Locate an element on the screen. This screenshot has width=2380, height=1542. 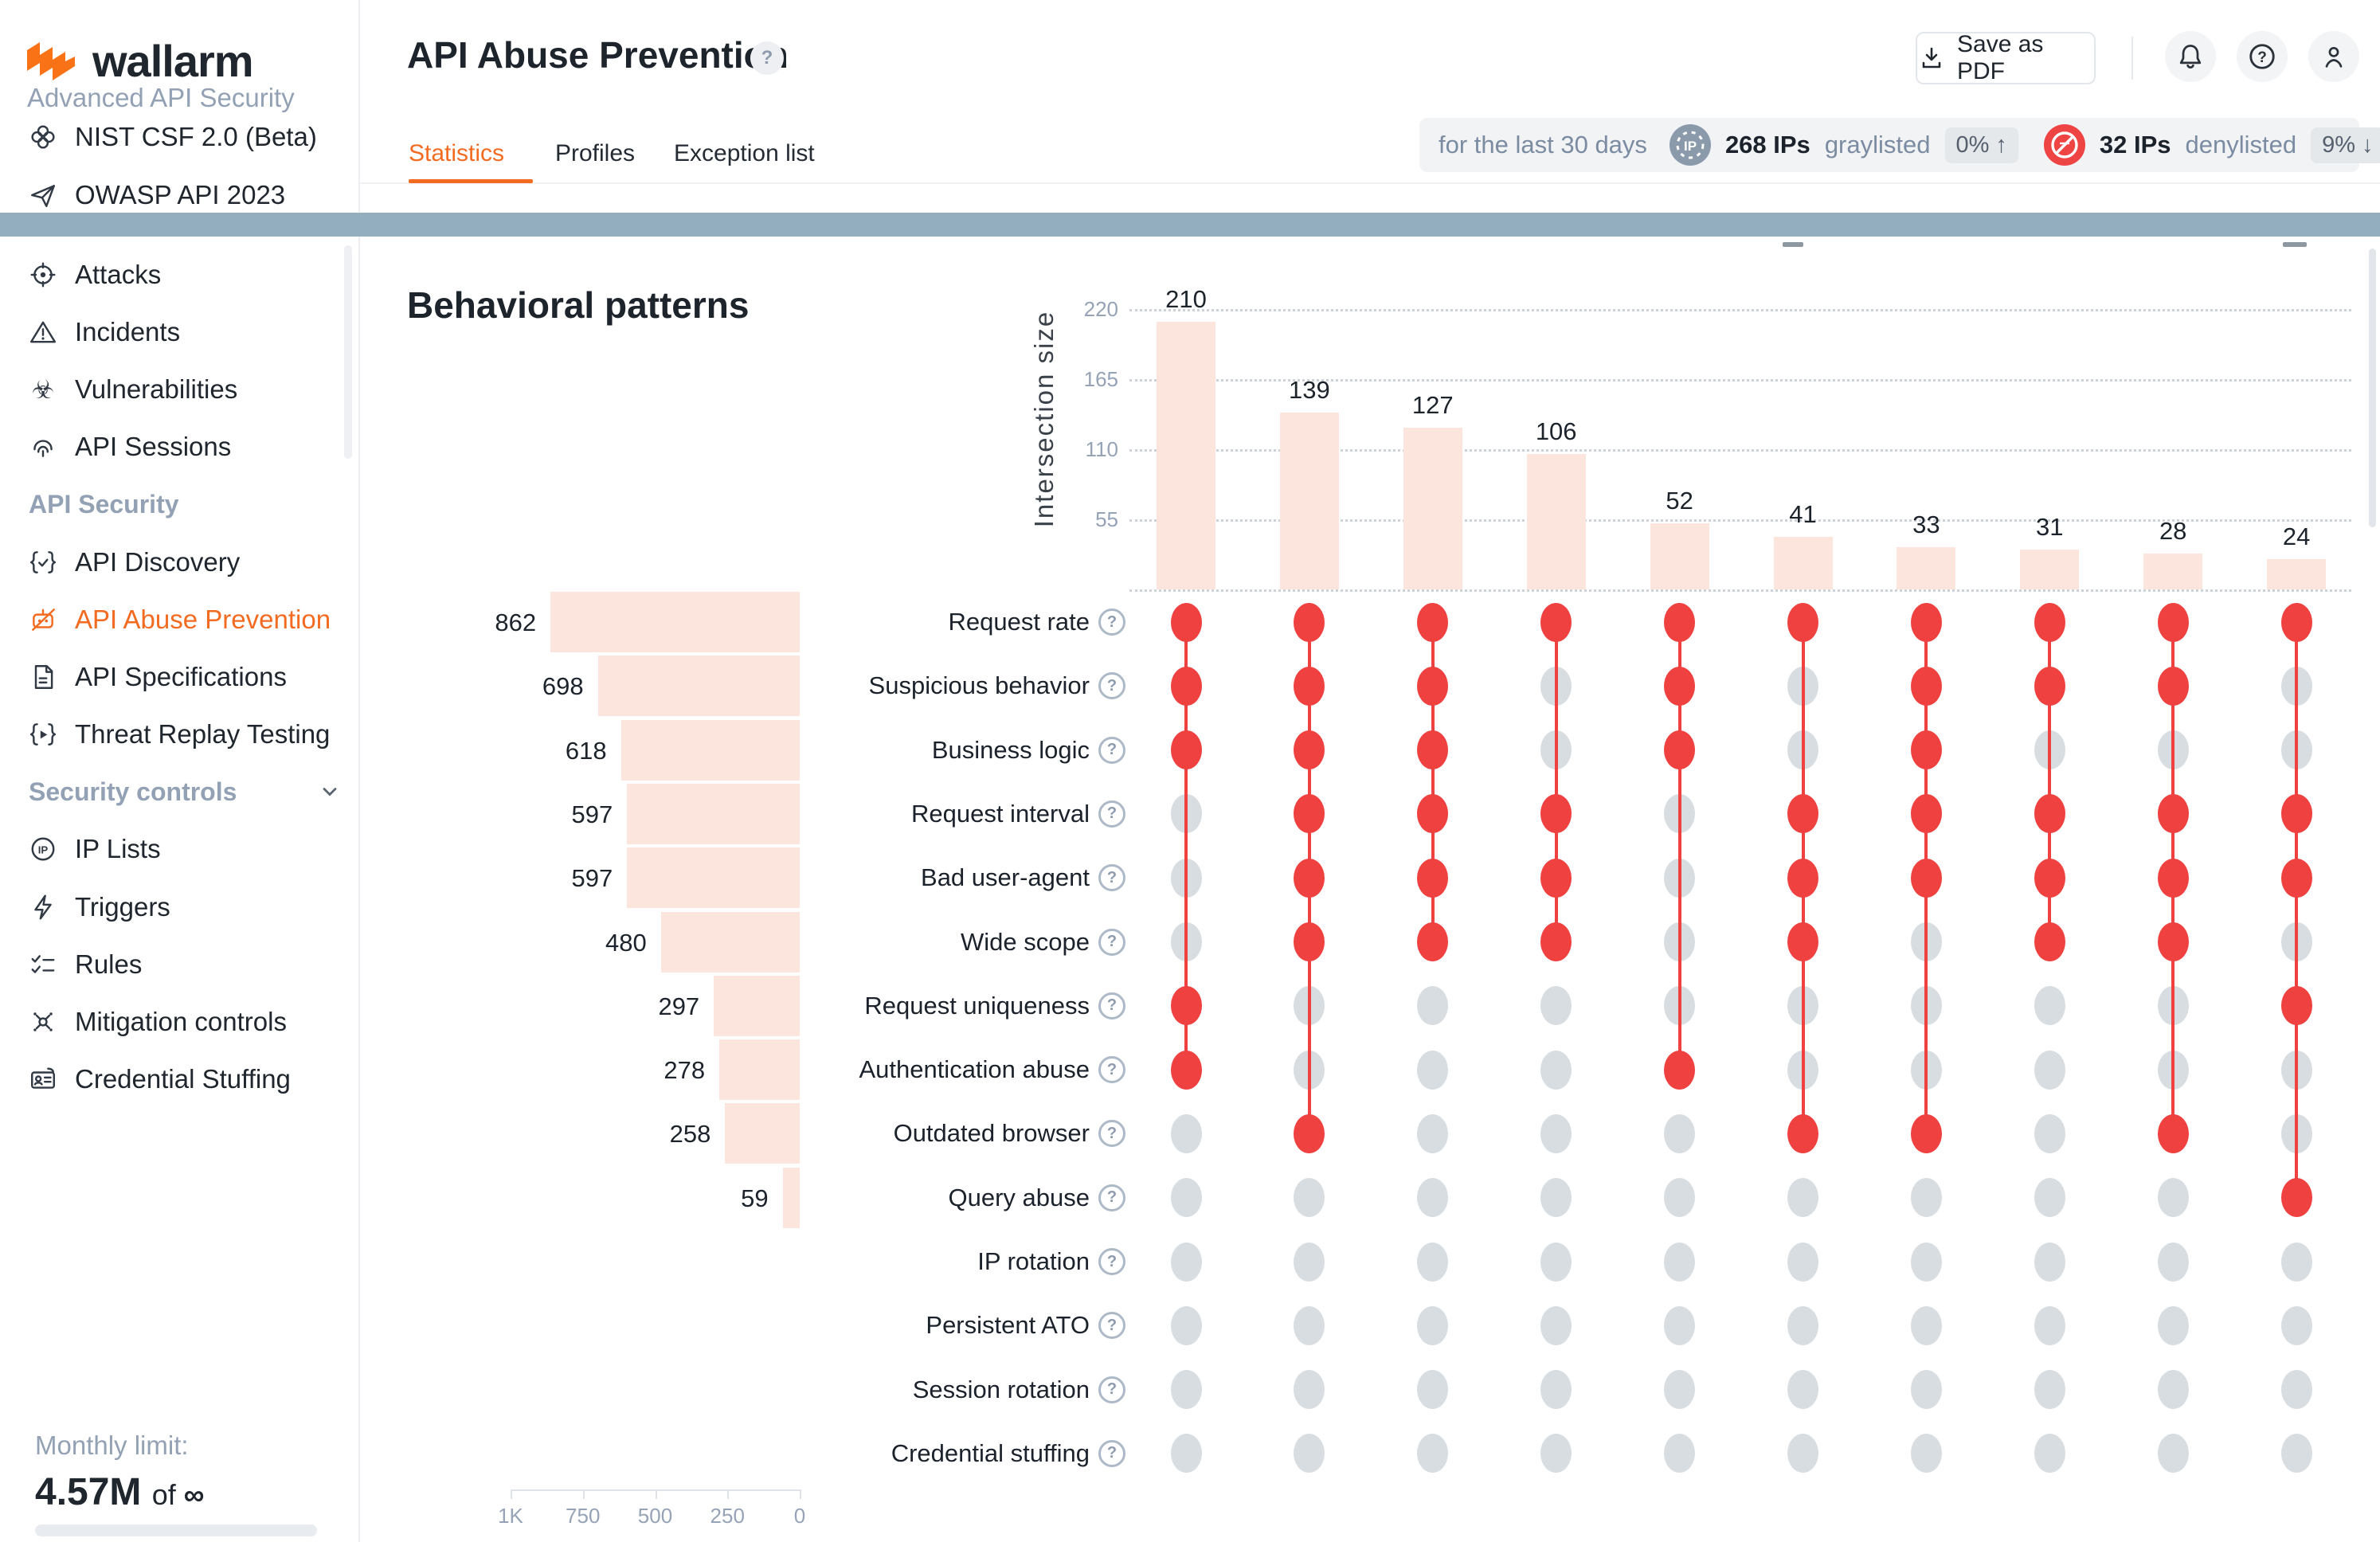
user-icon is located at coordinates (2334, 57).